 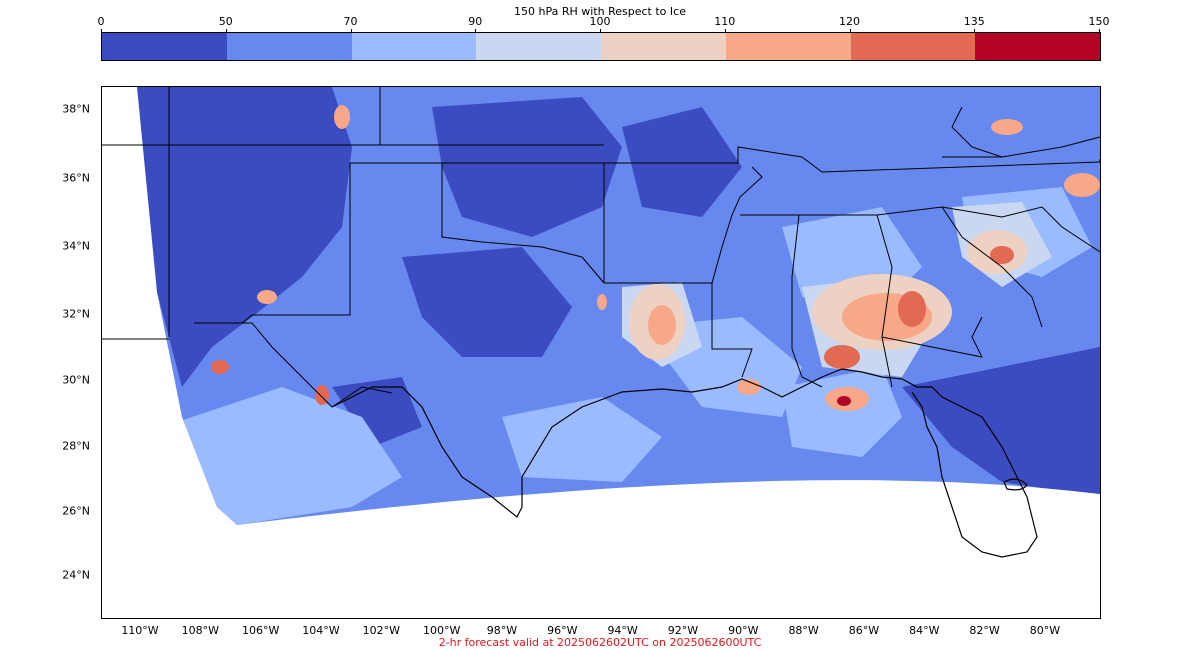 I want to click on colorbar-tick-label: 120, so click(x=849, y=21).